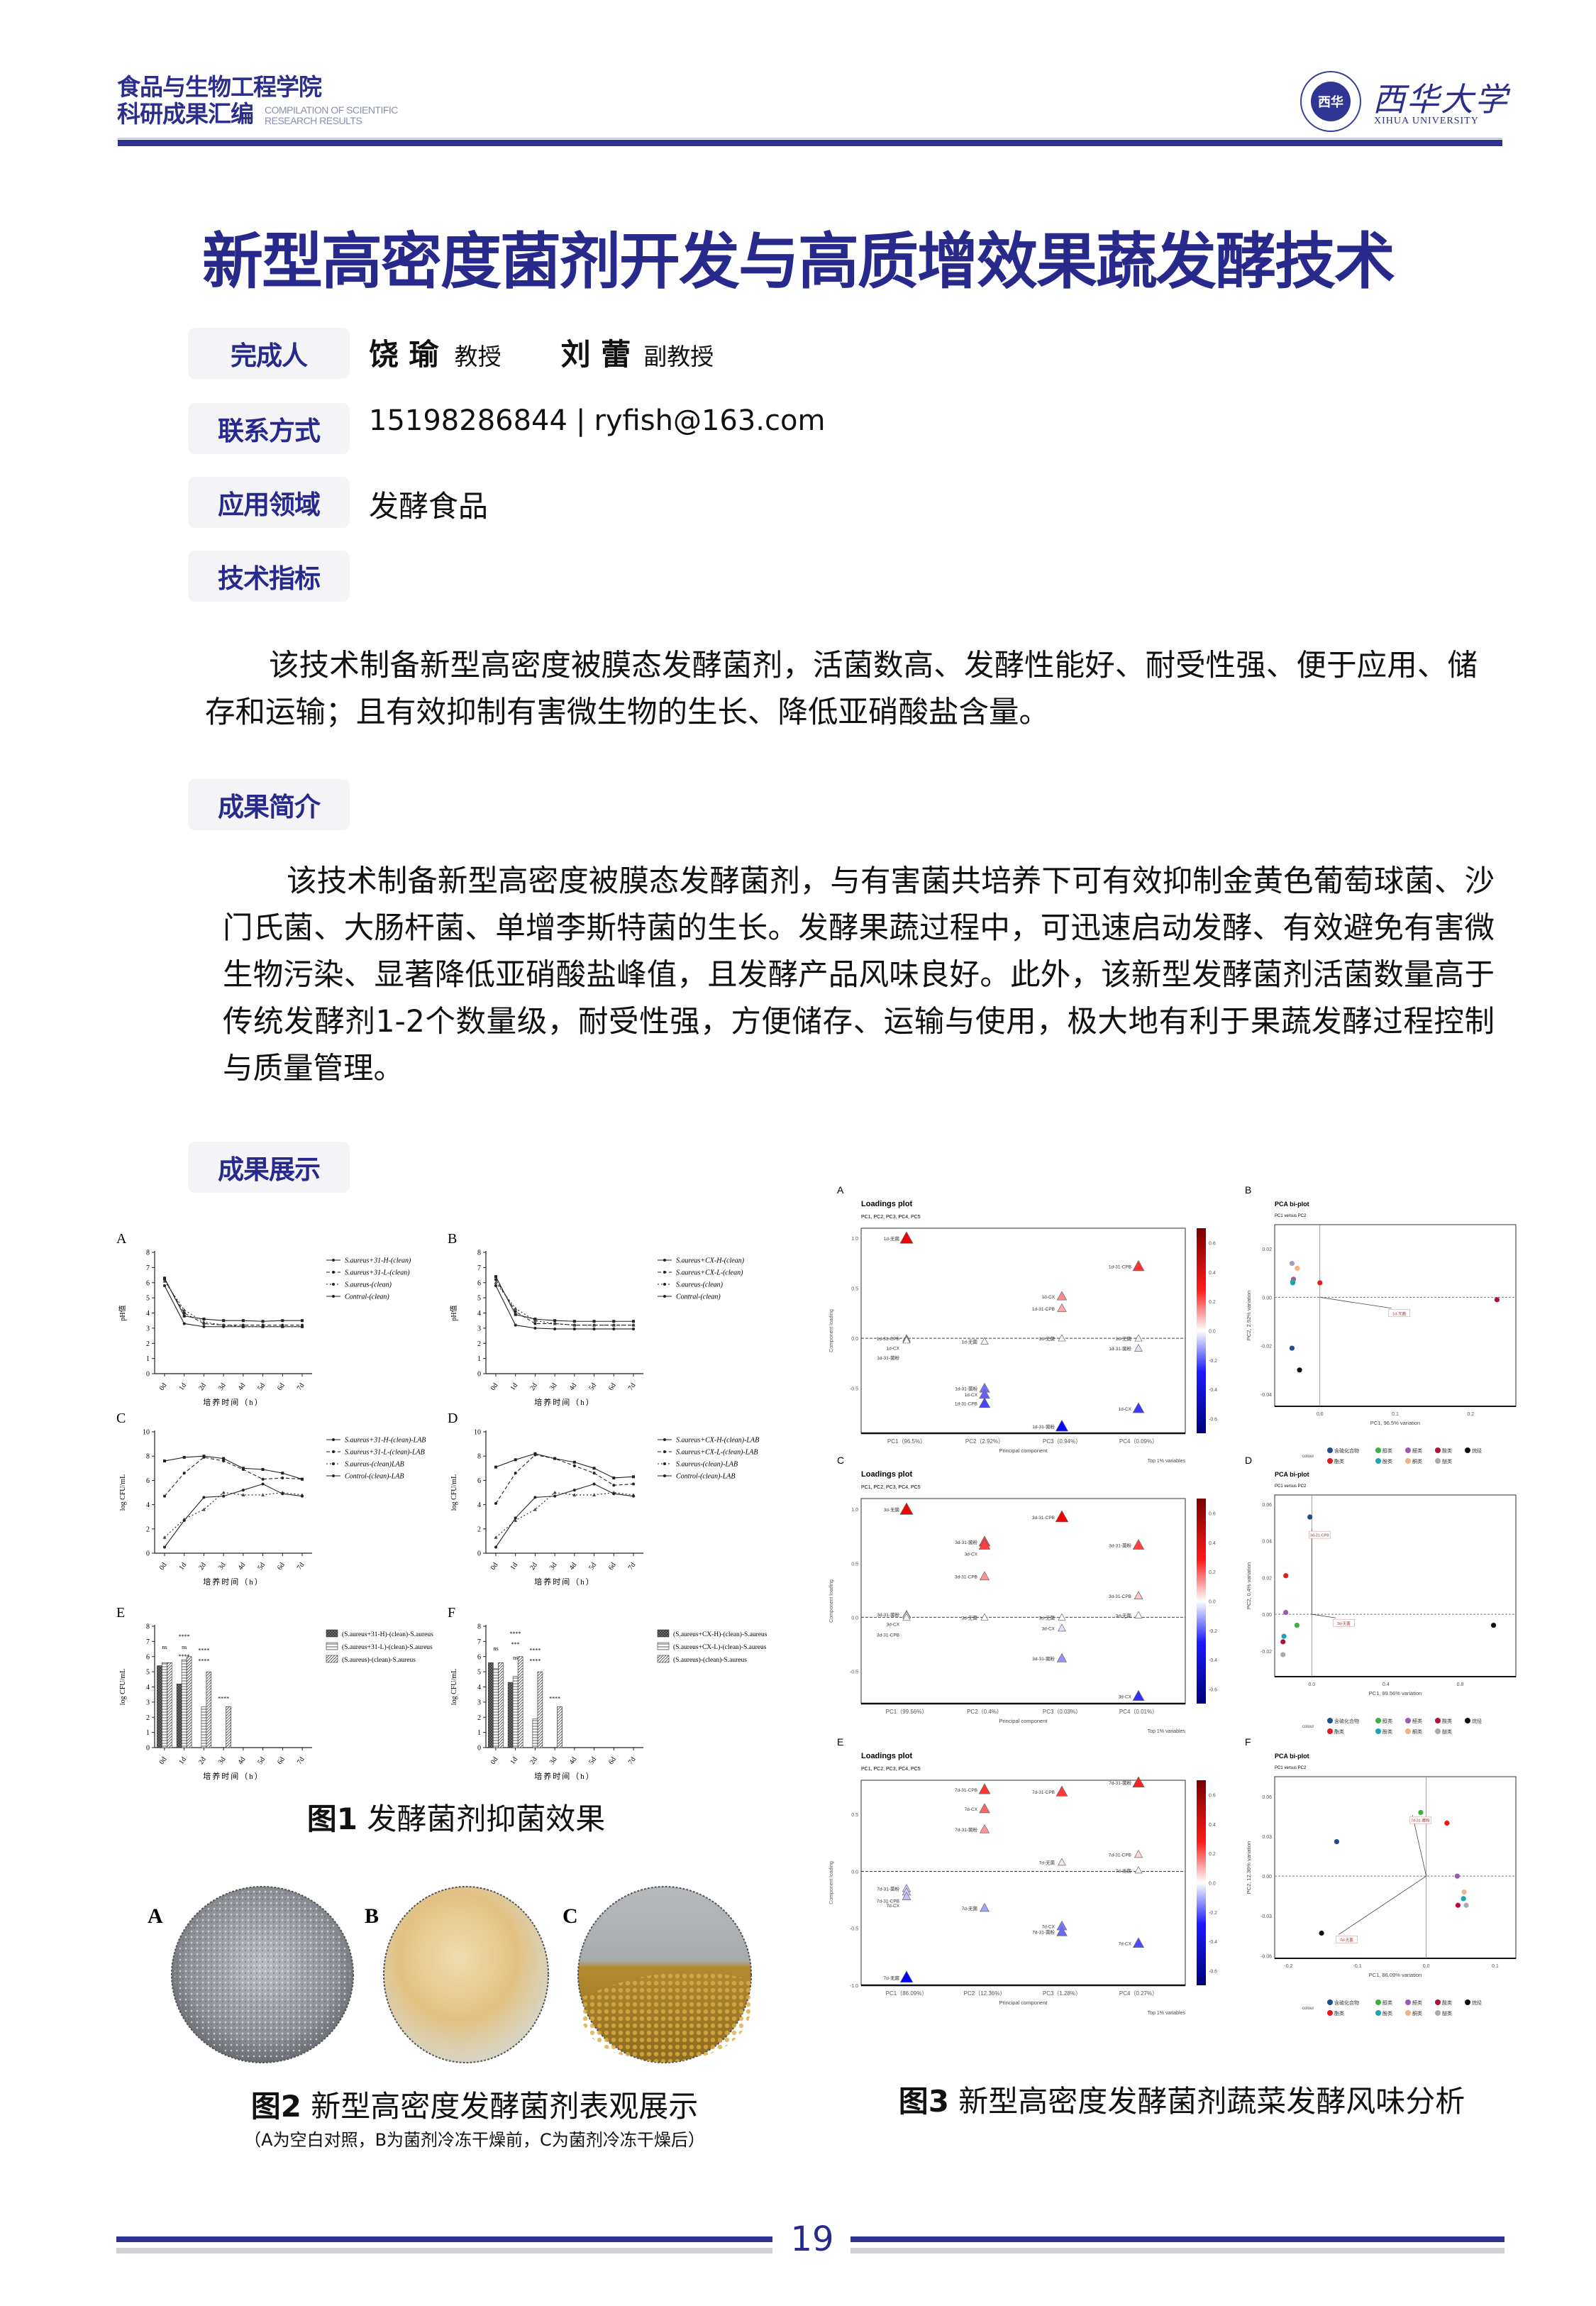 The width and height of the screenshot is (1596, 2306). I want to click on x-tick-label: 3d, so click(553, 1566).